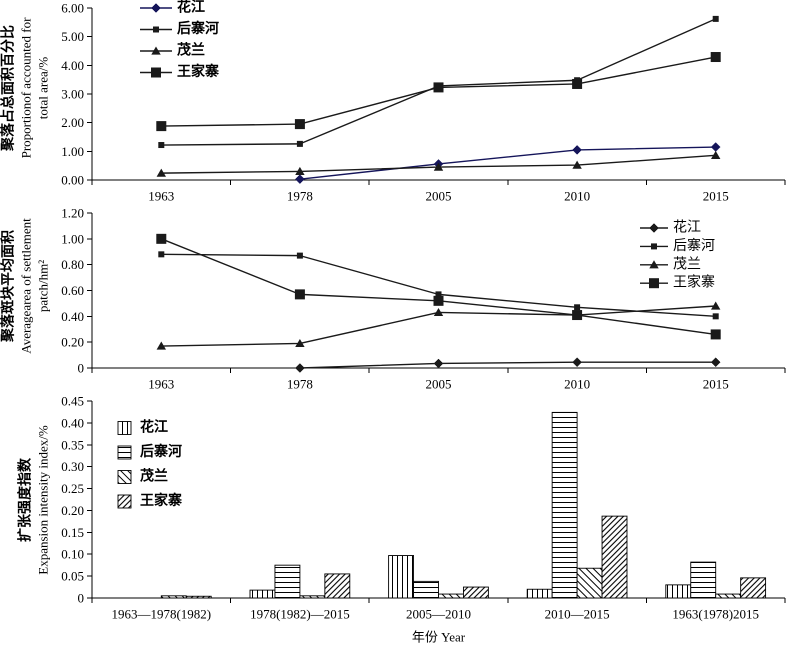  I want to click on y-tick-label: 0.15, so click(72, 532).